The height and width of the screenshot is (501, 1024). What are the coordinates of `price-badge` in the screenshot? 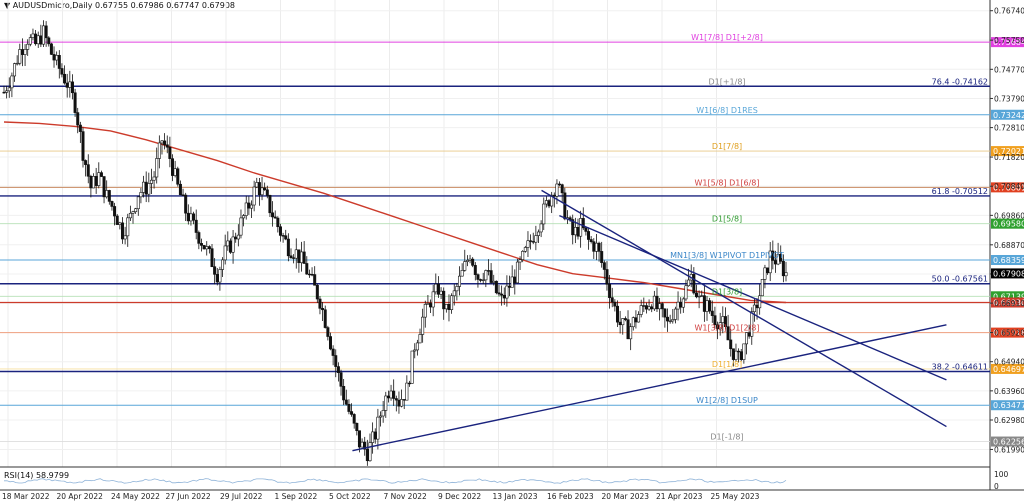 It's located at (1007, 151).